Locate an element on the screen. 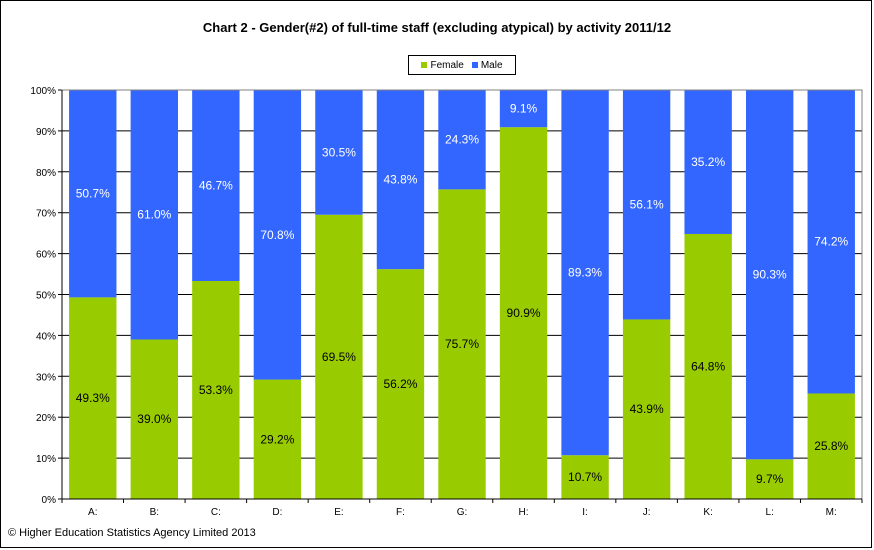 This screenshot has height=550, width=874. y-tick-label: 100% is located at coordinates (43, 91).